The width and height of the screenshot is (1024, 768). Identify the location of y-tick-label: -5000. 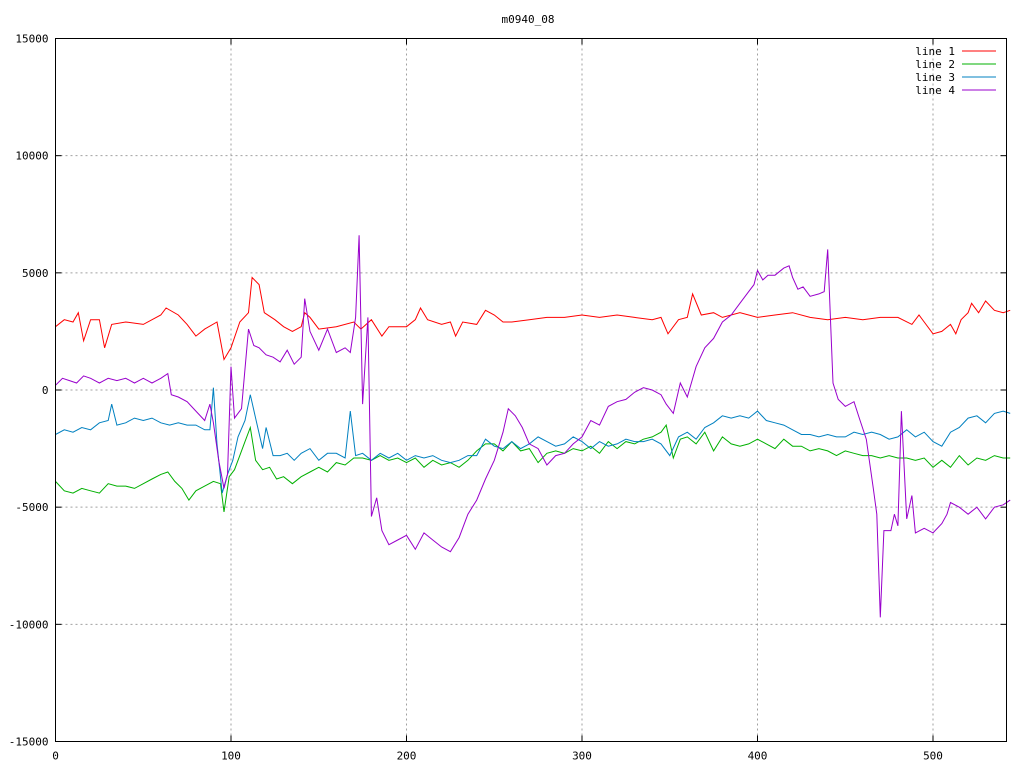
(31, 507).